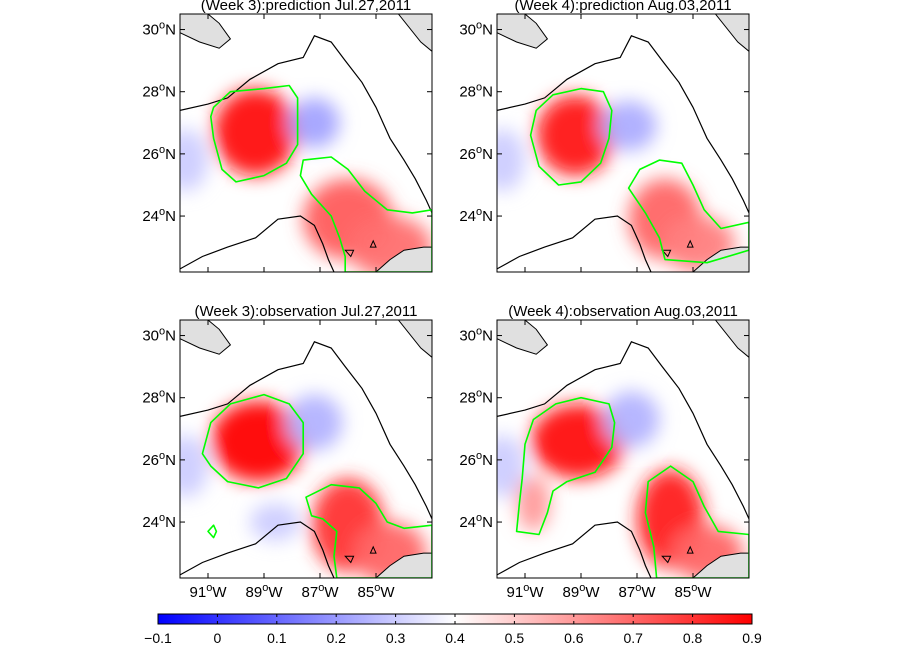 The image size is (900, 650). What do you see at coordinates (336, 638) in the screenshot?
I see `colorbar-tick-label: 0.2` at bounding box center [336, 638].